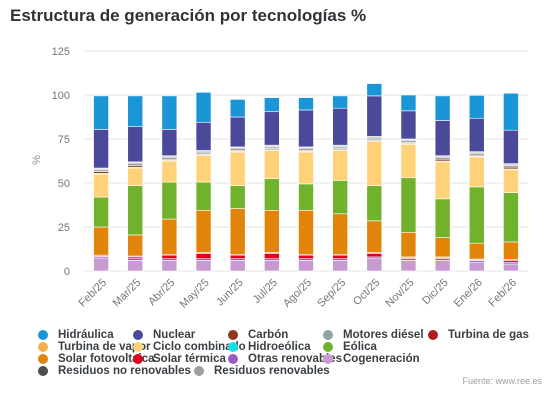  What do you see at coordinates (275, 347) in the screenshot?
I see `legend-item: Hidroeólica` at bounding box center [275, 347].